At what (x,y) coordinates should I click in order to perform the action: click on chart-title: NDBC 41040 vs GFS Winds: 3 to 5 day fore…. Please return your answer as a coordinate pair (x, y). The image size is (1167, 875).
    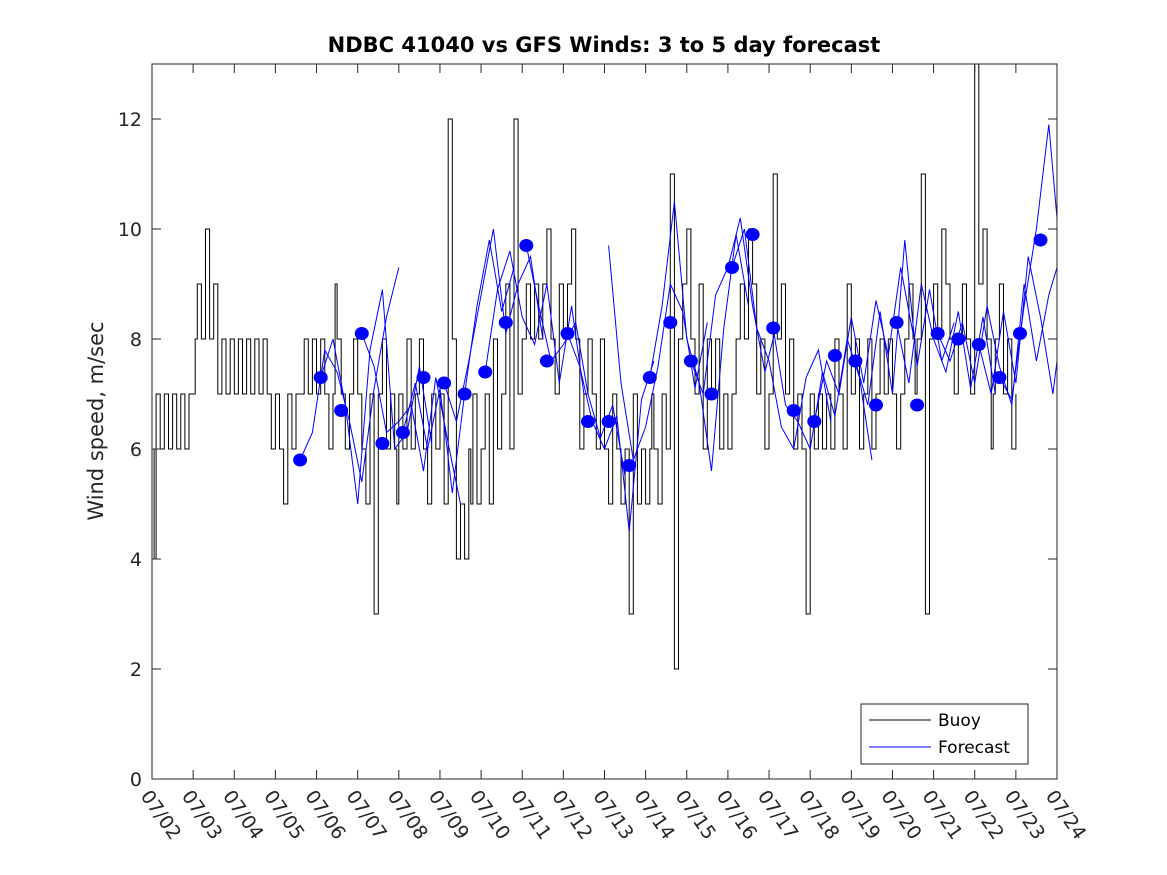
    Looking at the image, I should click on (604, 45).